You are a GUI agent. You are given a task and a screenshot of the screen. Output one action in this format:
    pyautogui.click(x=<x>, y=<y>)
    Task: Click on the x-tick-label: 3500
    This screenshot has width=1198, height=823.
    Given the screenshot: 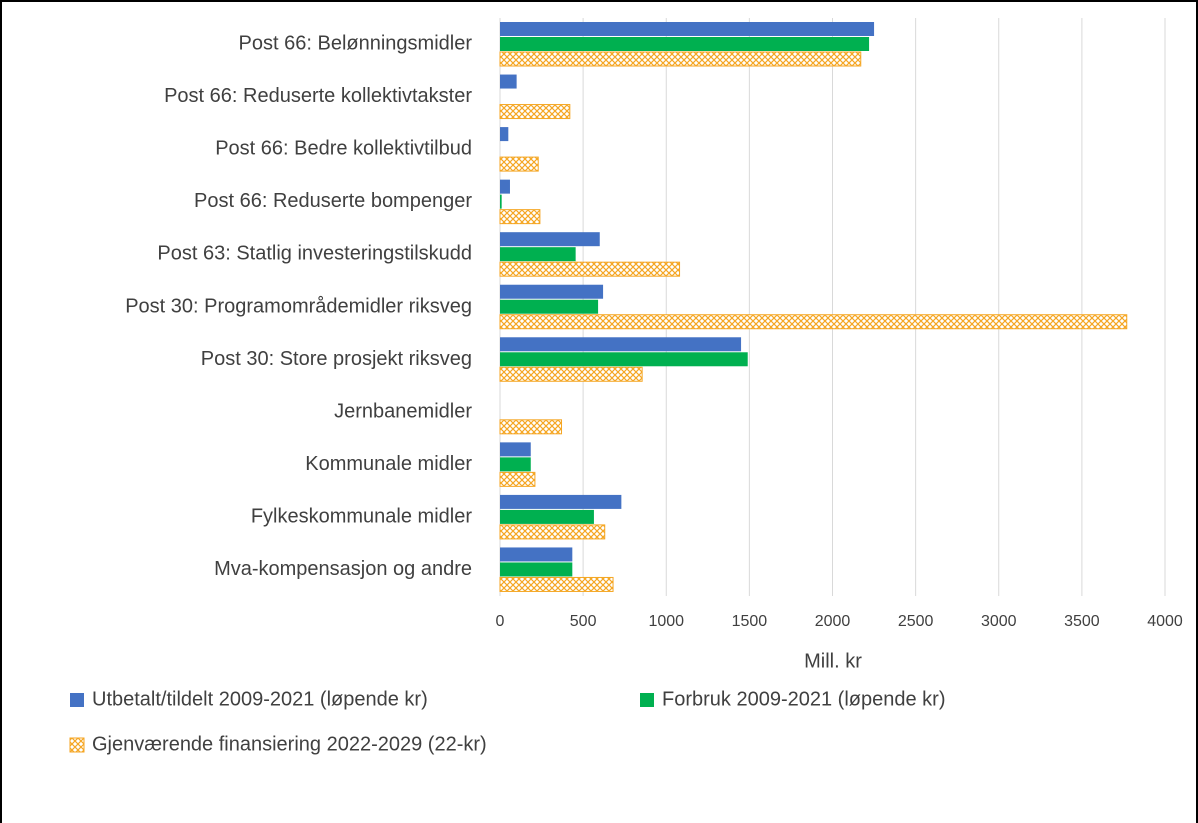 What is the action you would take?
    pyautogui.click(x=1082, y=621)
    